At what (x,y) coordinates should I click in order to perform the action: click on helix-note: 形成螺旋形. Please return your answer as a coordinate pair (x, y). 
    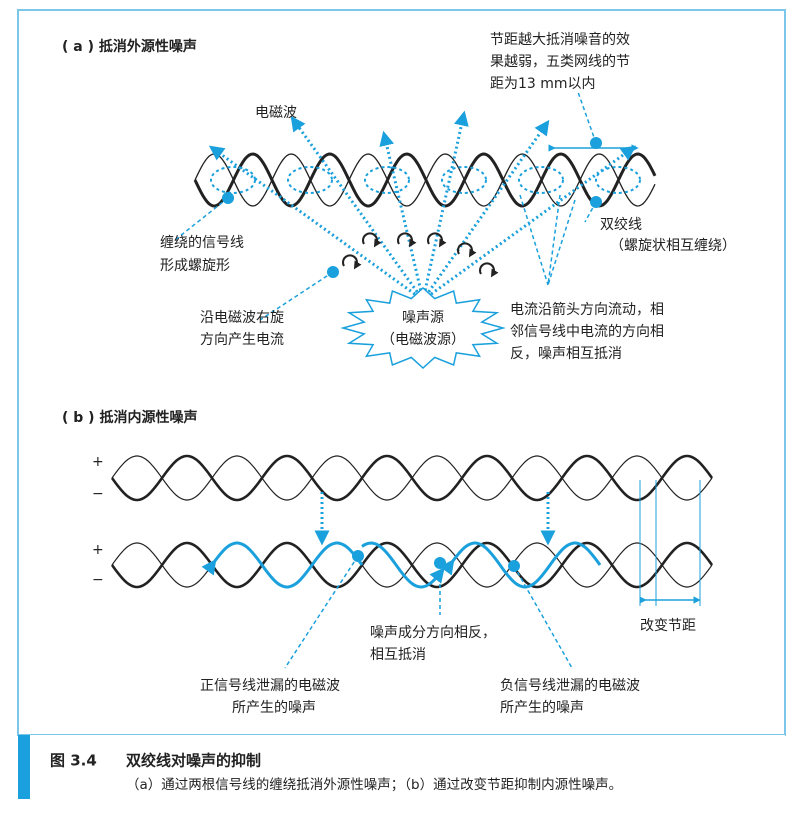
    Looking at the image, I should click on (195, 266).